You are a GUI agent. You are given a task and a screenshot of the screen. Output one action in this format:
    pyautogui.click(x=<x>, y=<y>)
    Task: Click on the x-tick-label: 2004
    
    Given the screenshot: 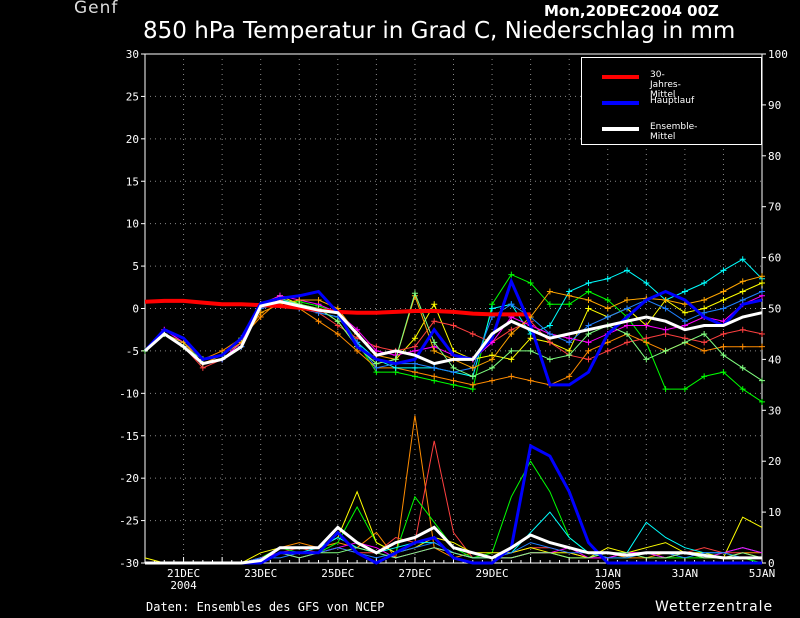 What is the action you would take?
    pyautogui.click(x=183, y=585)
    